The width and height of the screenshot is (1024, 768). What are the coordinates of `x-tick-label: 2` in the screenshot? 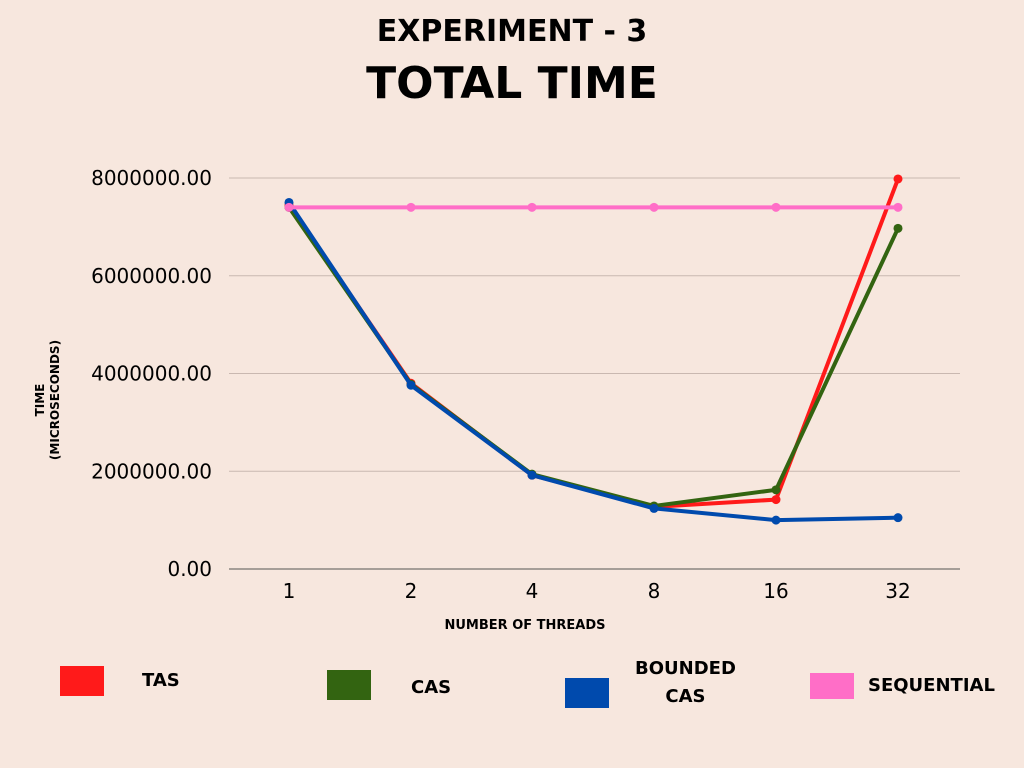 It's located at (411, 591).